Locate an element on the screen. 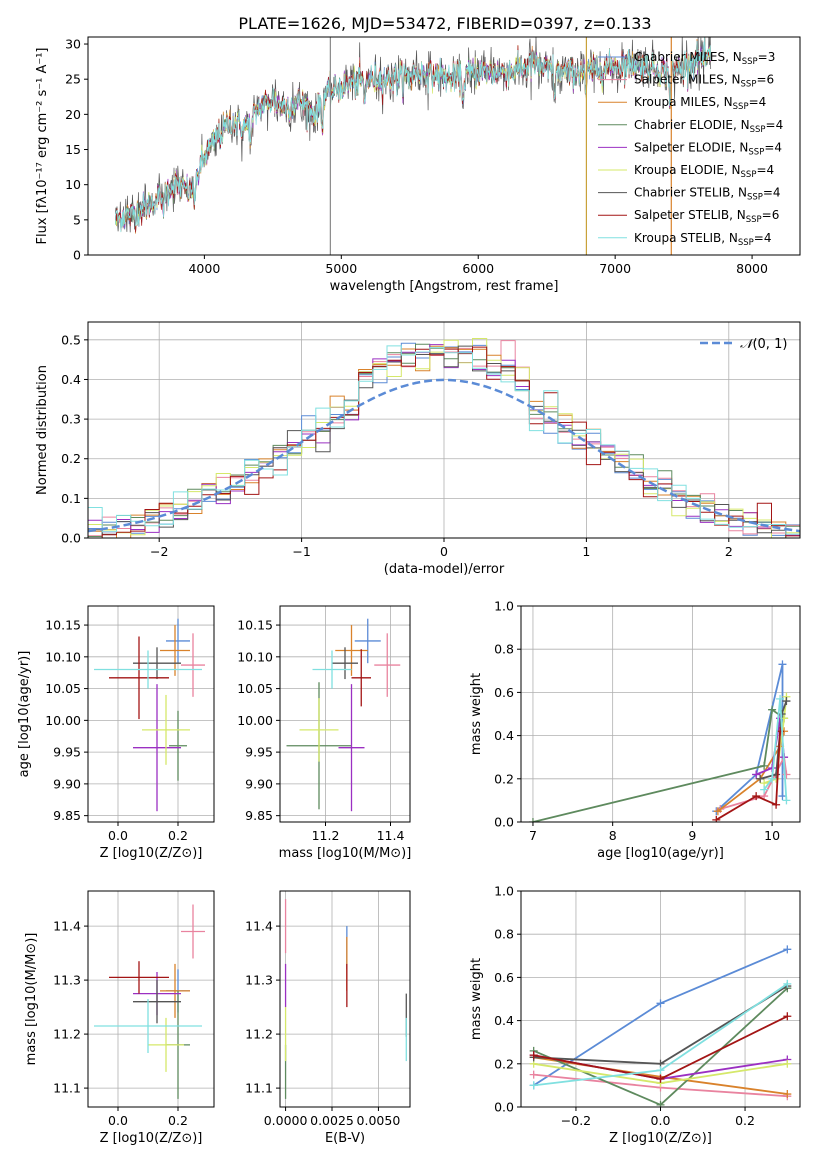 Image resolution: width=819 pixels, height=1170 pixels. y-tick-label: 25 is located at coordinates (73, 79).